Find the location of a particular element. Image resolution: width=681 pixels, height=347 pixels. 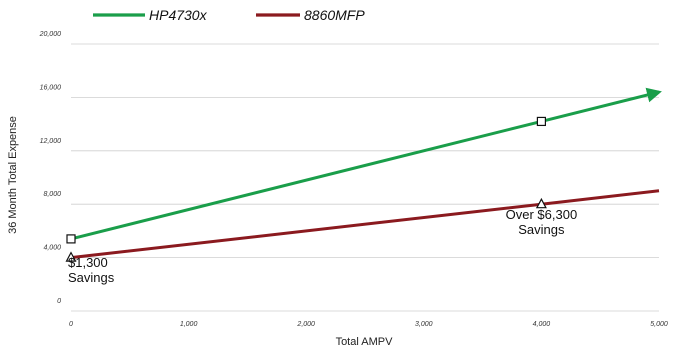

y-tick-label: 8,000 is located at coordinates (52, 194).